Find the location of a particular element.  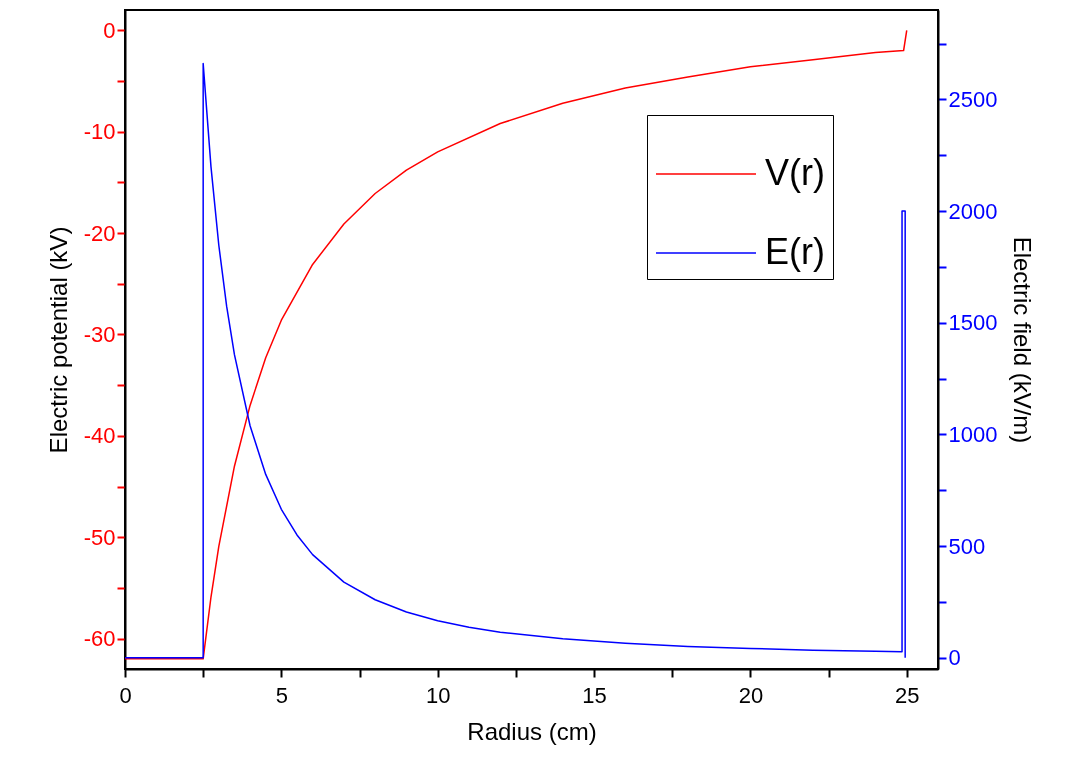

x-axis-title: Radius (cm) is located at coordinates (532, 731).